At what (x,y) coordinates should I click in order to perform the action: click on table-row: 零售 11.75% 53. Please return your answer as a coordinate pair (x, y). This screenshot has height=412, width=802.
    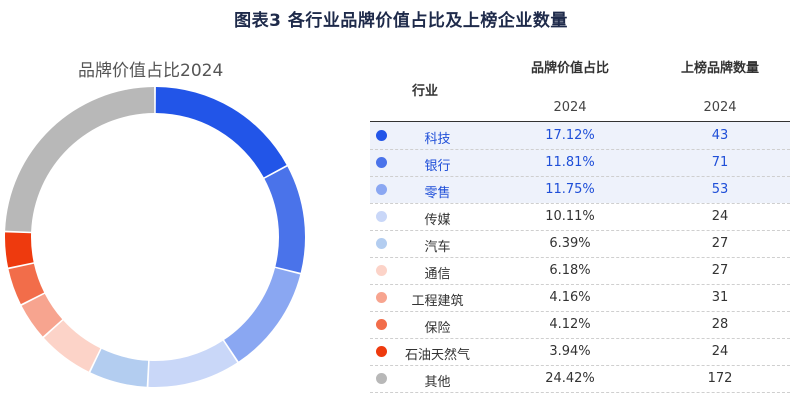
    Looking at the image, I should click on (580, 190).